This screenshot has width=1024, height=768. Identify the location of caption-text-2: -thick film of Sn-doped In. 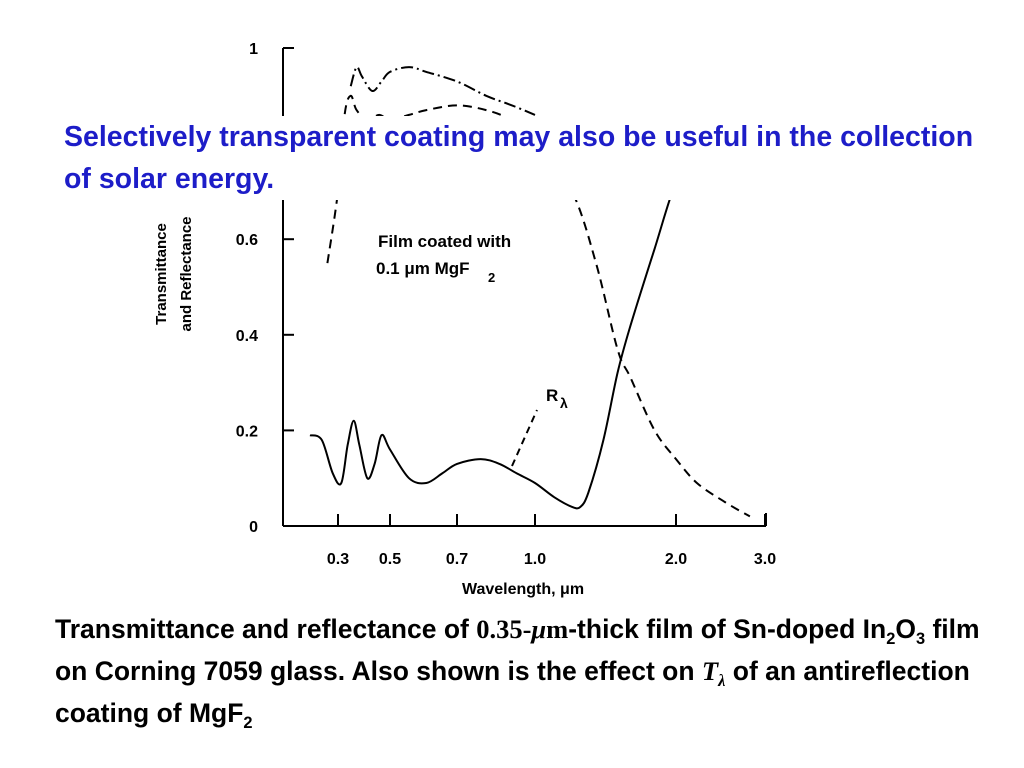
(727, 629).